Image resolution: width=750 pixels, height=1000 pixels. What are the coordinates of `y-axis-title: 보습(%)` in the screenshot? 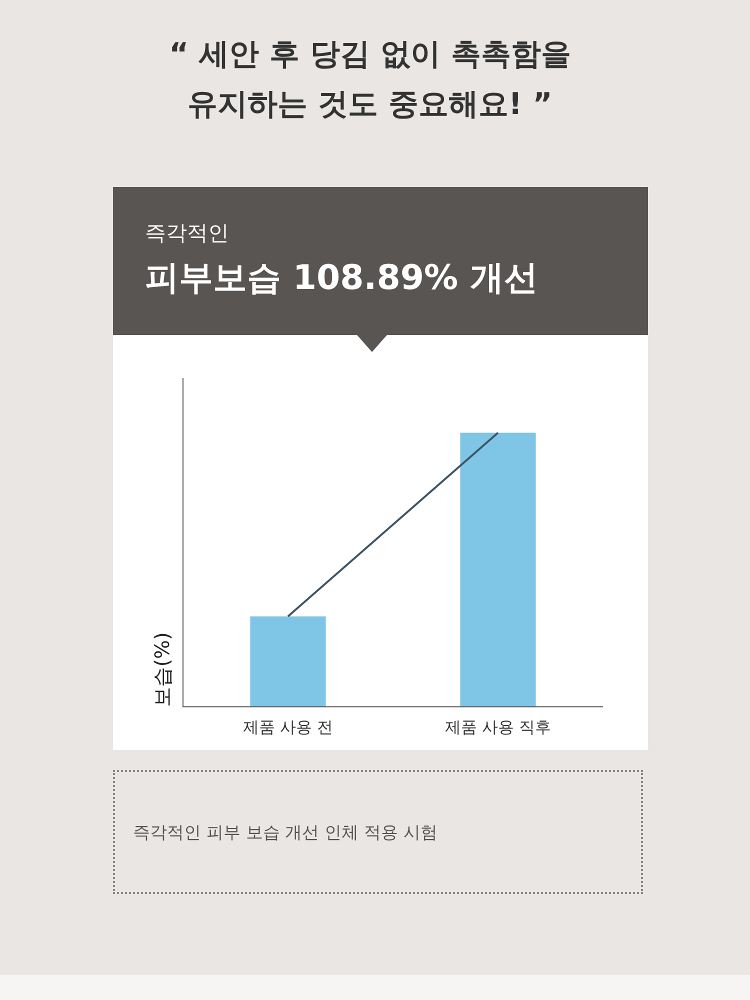 It's located at (162, 669).